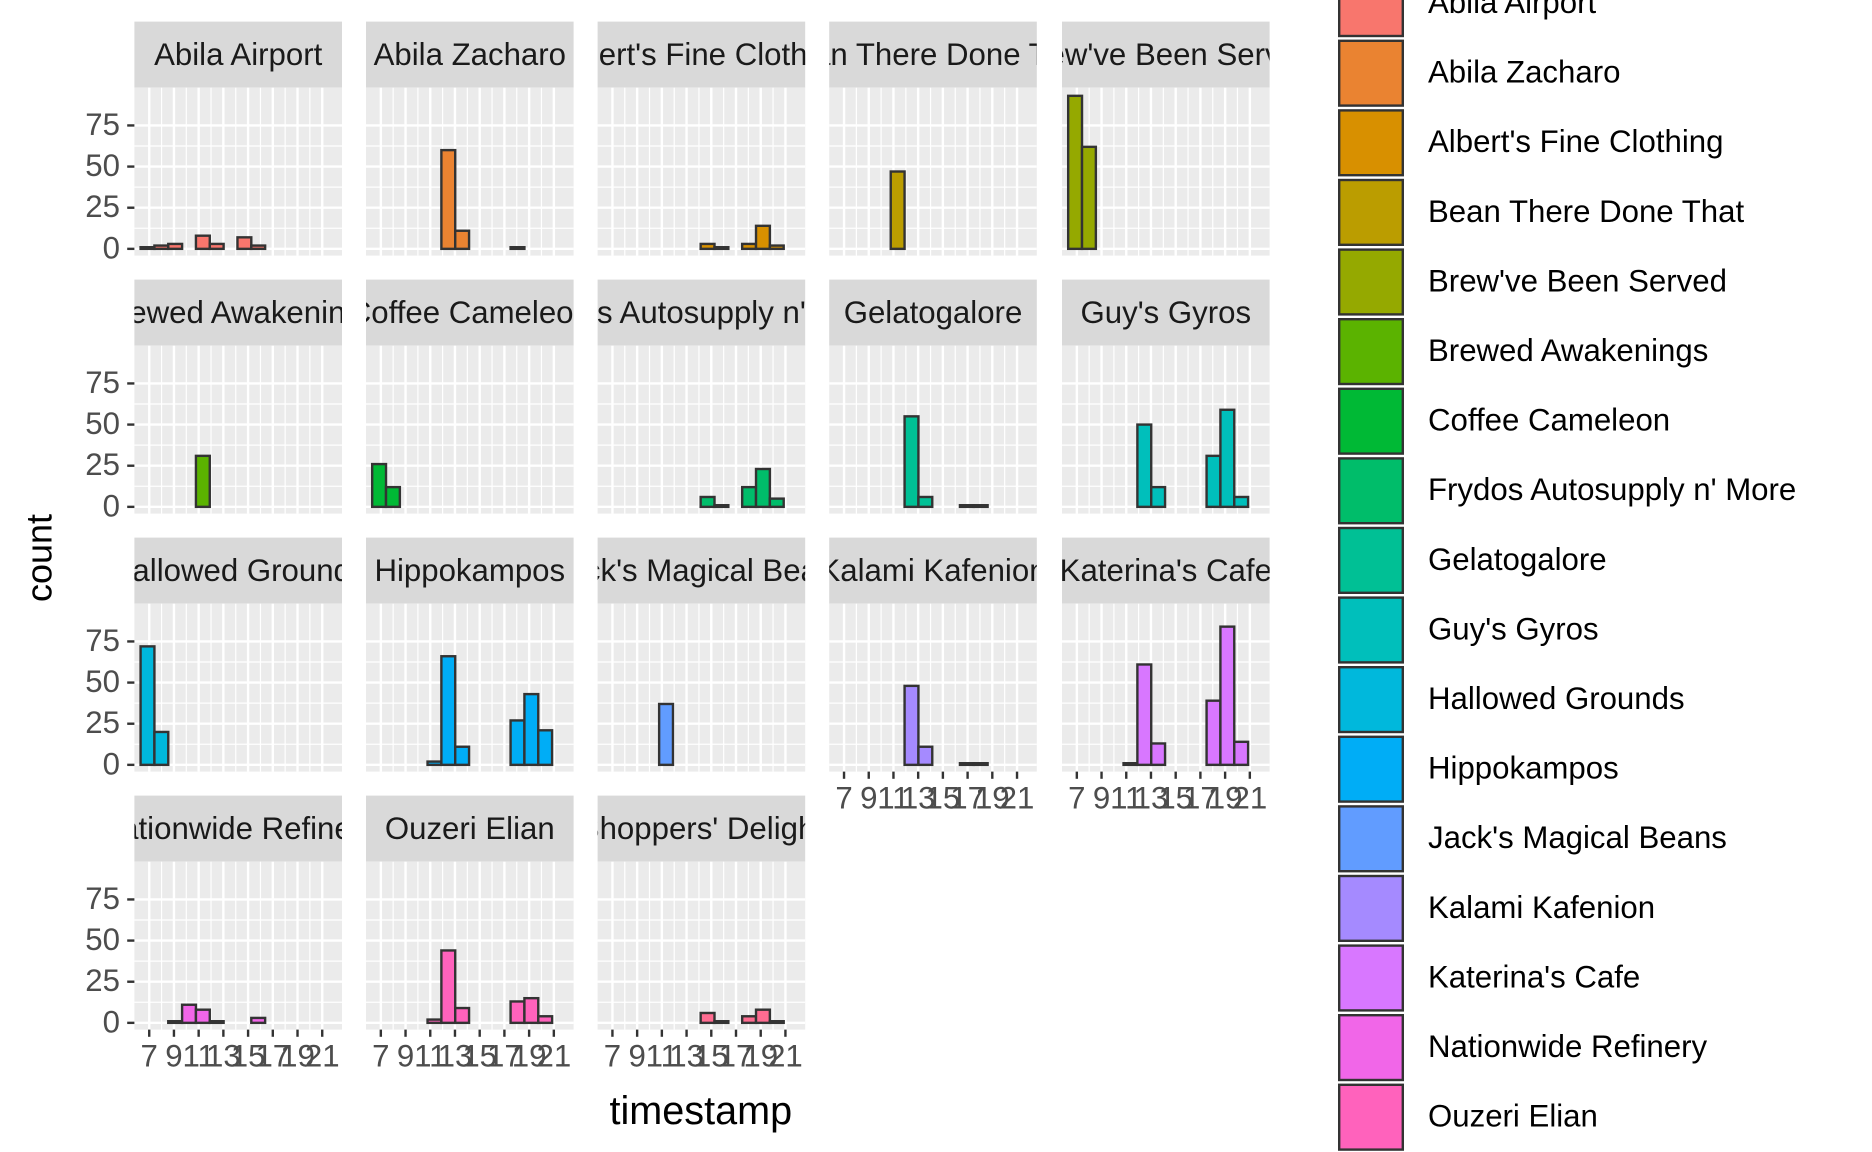 The image size is (1872, 1152). I want to click on facet: Guy's Gyros, so click(1166, 396).